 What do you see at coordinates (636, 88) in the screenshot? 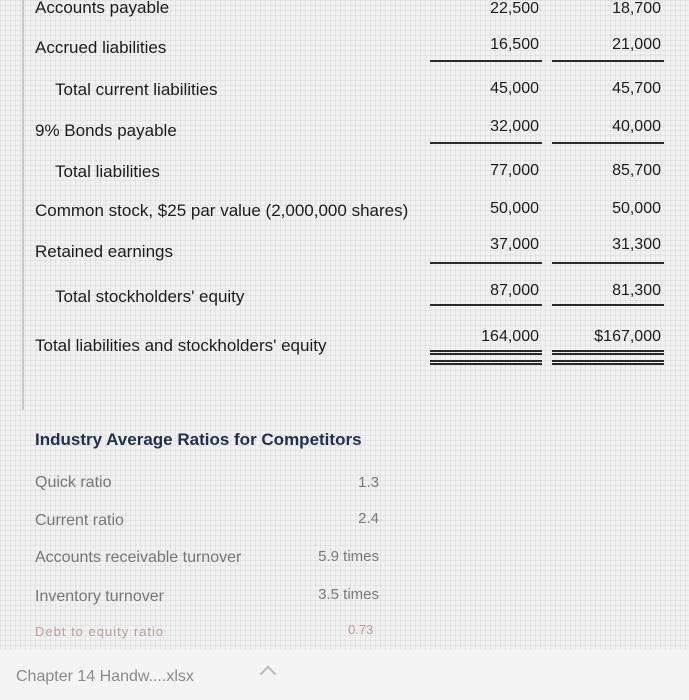
I see `row-value-2: 45,700` at bounding box center [636, 88].